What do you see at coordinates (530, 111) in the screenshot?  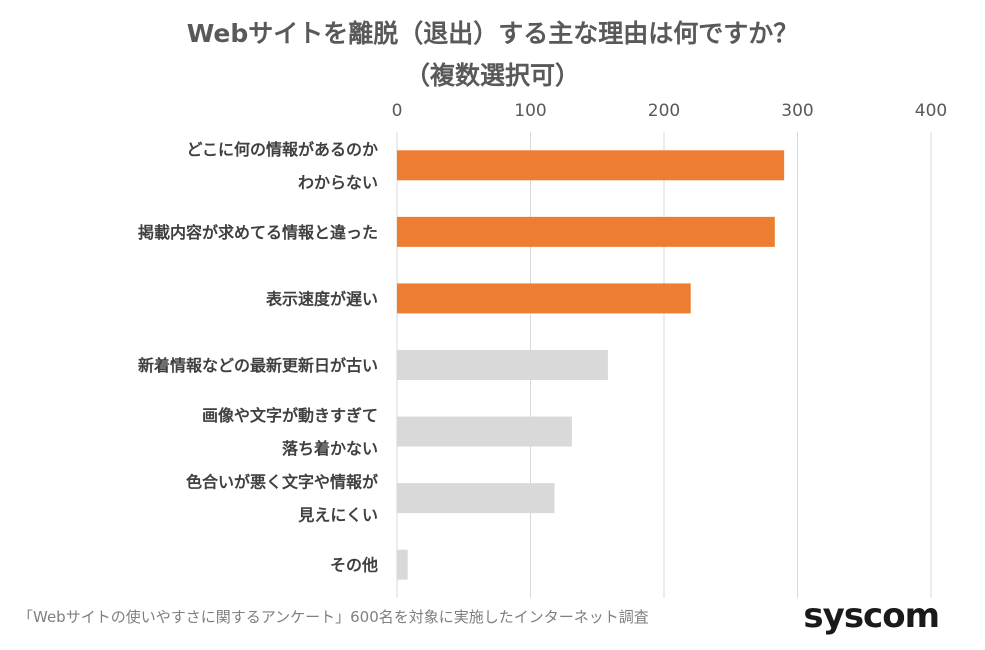 I see `x-tick-label: 100` at bounding box center [530, 111].